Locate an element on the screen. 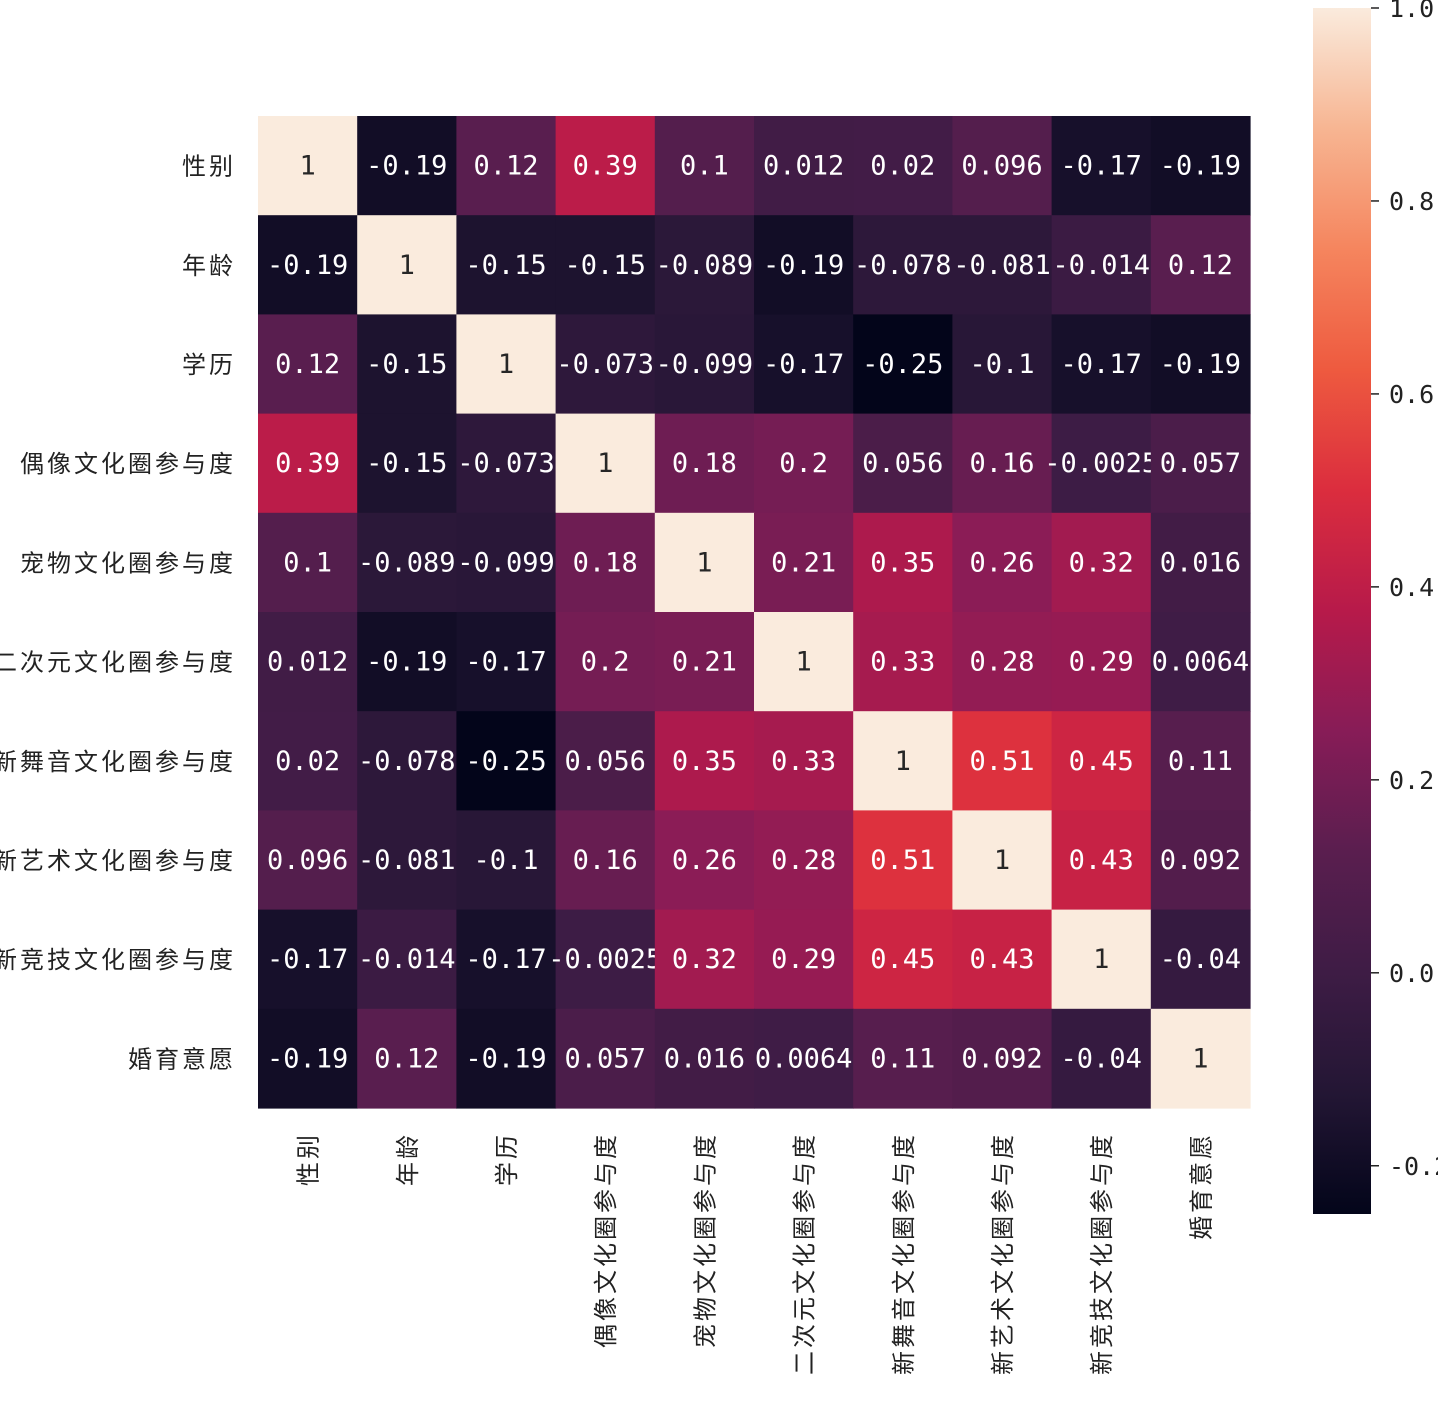 This screenshot has height=1408, width=1438. row-label: 二次元文化圈参与度 is located at coordinates (118, 663).